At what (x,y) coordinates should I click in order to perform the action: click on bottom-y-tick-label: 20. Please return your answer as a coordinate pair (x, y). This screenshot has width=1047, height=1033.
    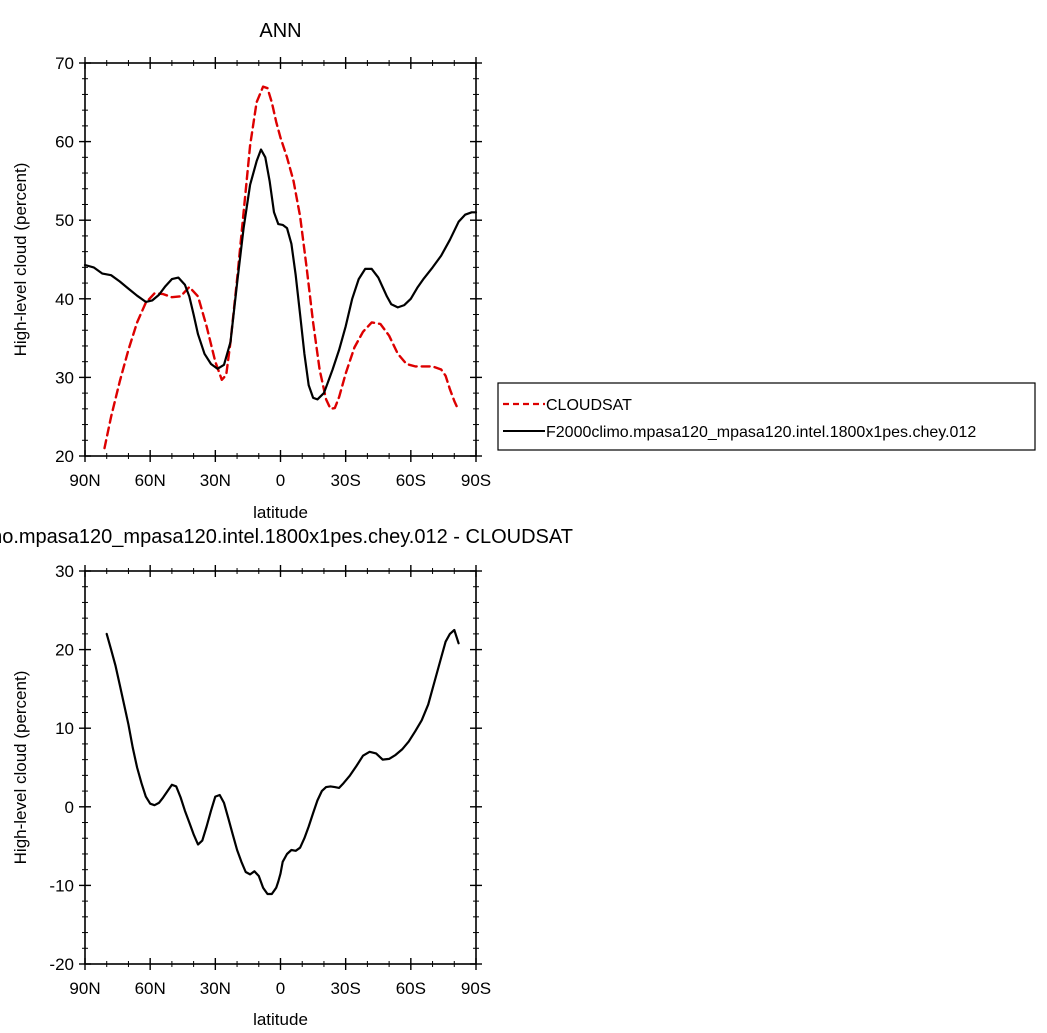
    Looking at the image, I should click on (64, 650).